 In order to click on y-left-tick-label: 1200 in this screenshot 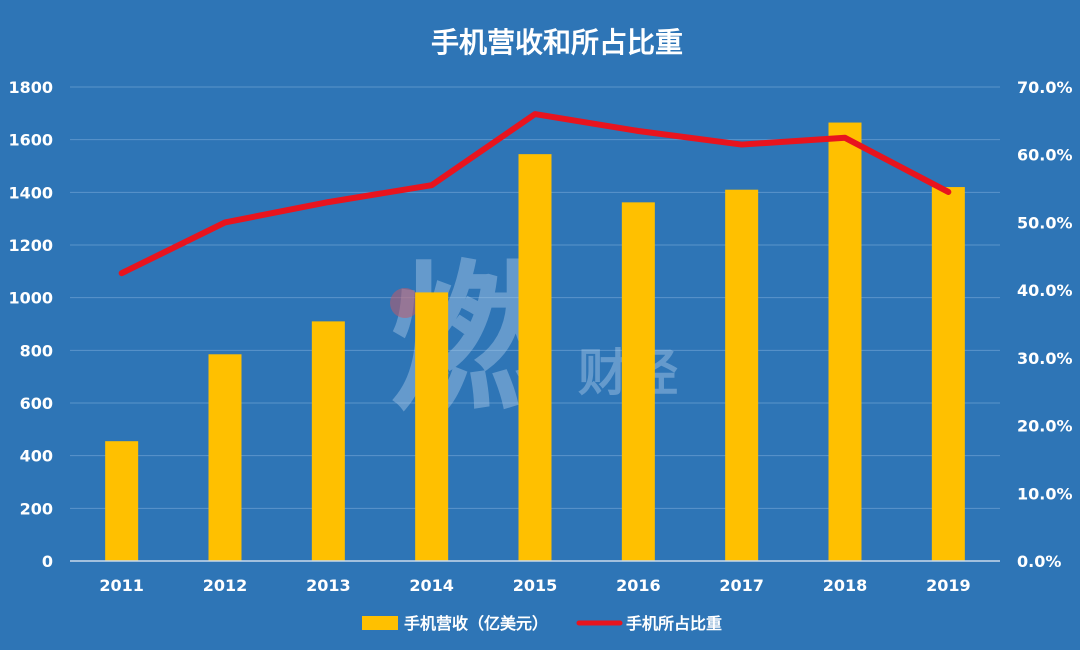, I will do `click(30, 245)`.